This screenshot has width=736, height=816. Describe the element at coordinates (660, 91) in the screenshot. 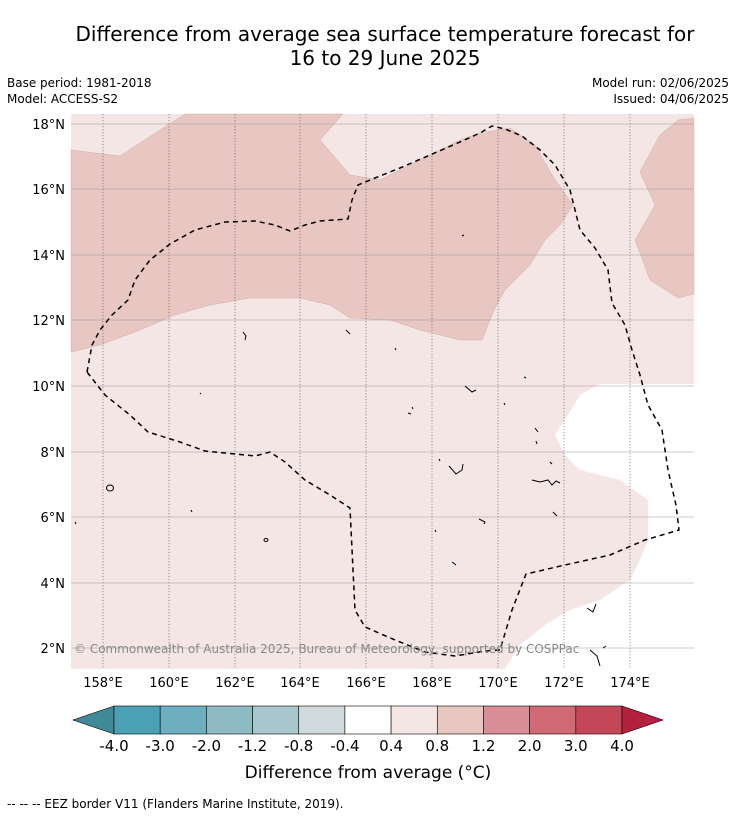

I see `meta-right: Model run: 02/06/2025 Issued: 04/06/2025` at that location.